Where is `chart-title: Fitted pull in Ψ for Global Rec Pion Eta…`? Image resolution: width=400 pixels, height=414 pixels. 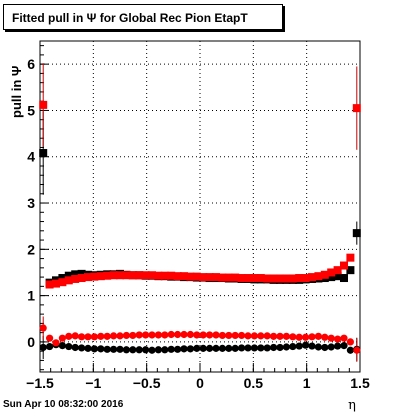 chart-title: Fitted pull in Ψ for Global Rec Pion Eta… is located at coordinates (143, 17).